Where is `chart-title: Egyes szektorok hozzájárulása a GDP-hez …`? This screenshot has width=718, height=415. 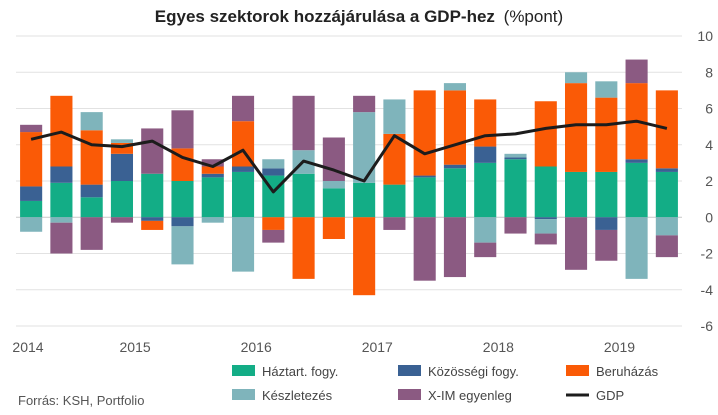
chart-title: Egyes szektorok hozzájárulása a GDP-hez … is located at coordinates (359, 16).